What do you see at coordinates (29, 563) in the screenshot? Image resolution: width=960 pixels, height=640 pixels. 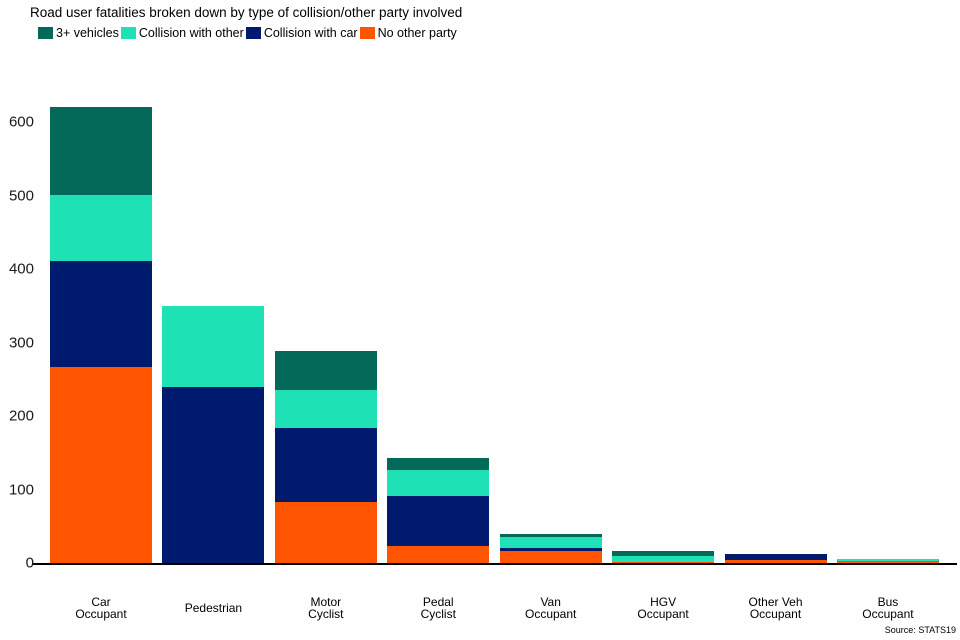 I see `y-axis-tick-label: 0` at bounding box center [29, 563].